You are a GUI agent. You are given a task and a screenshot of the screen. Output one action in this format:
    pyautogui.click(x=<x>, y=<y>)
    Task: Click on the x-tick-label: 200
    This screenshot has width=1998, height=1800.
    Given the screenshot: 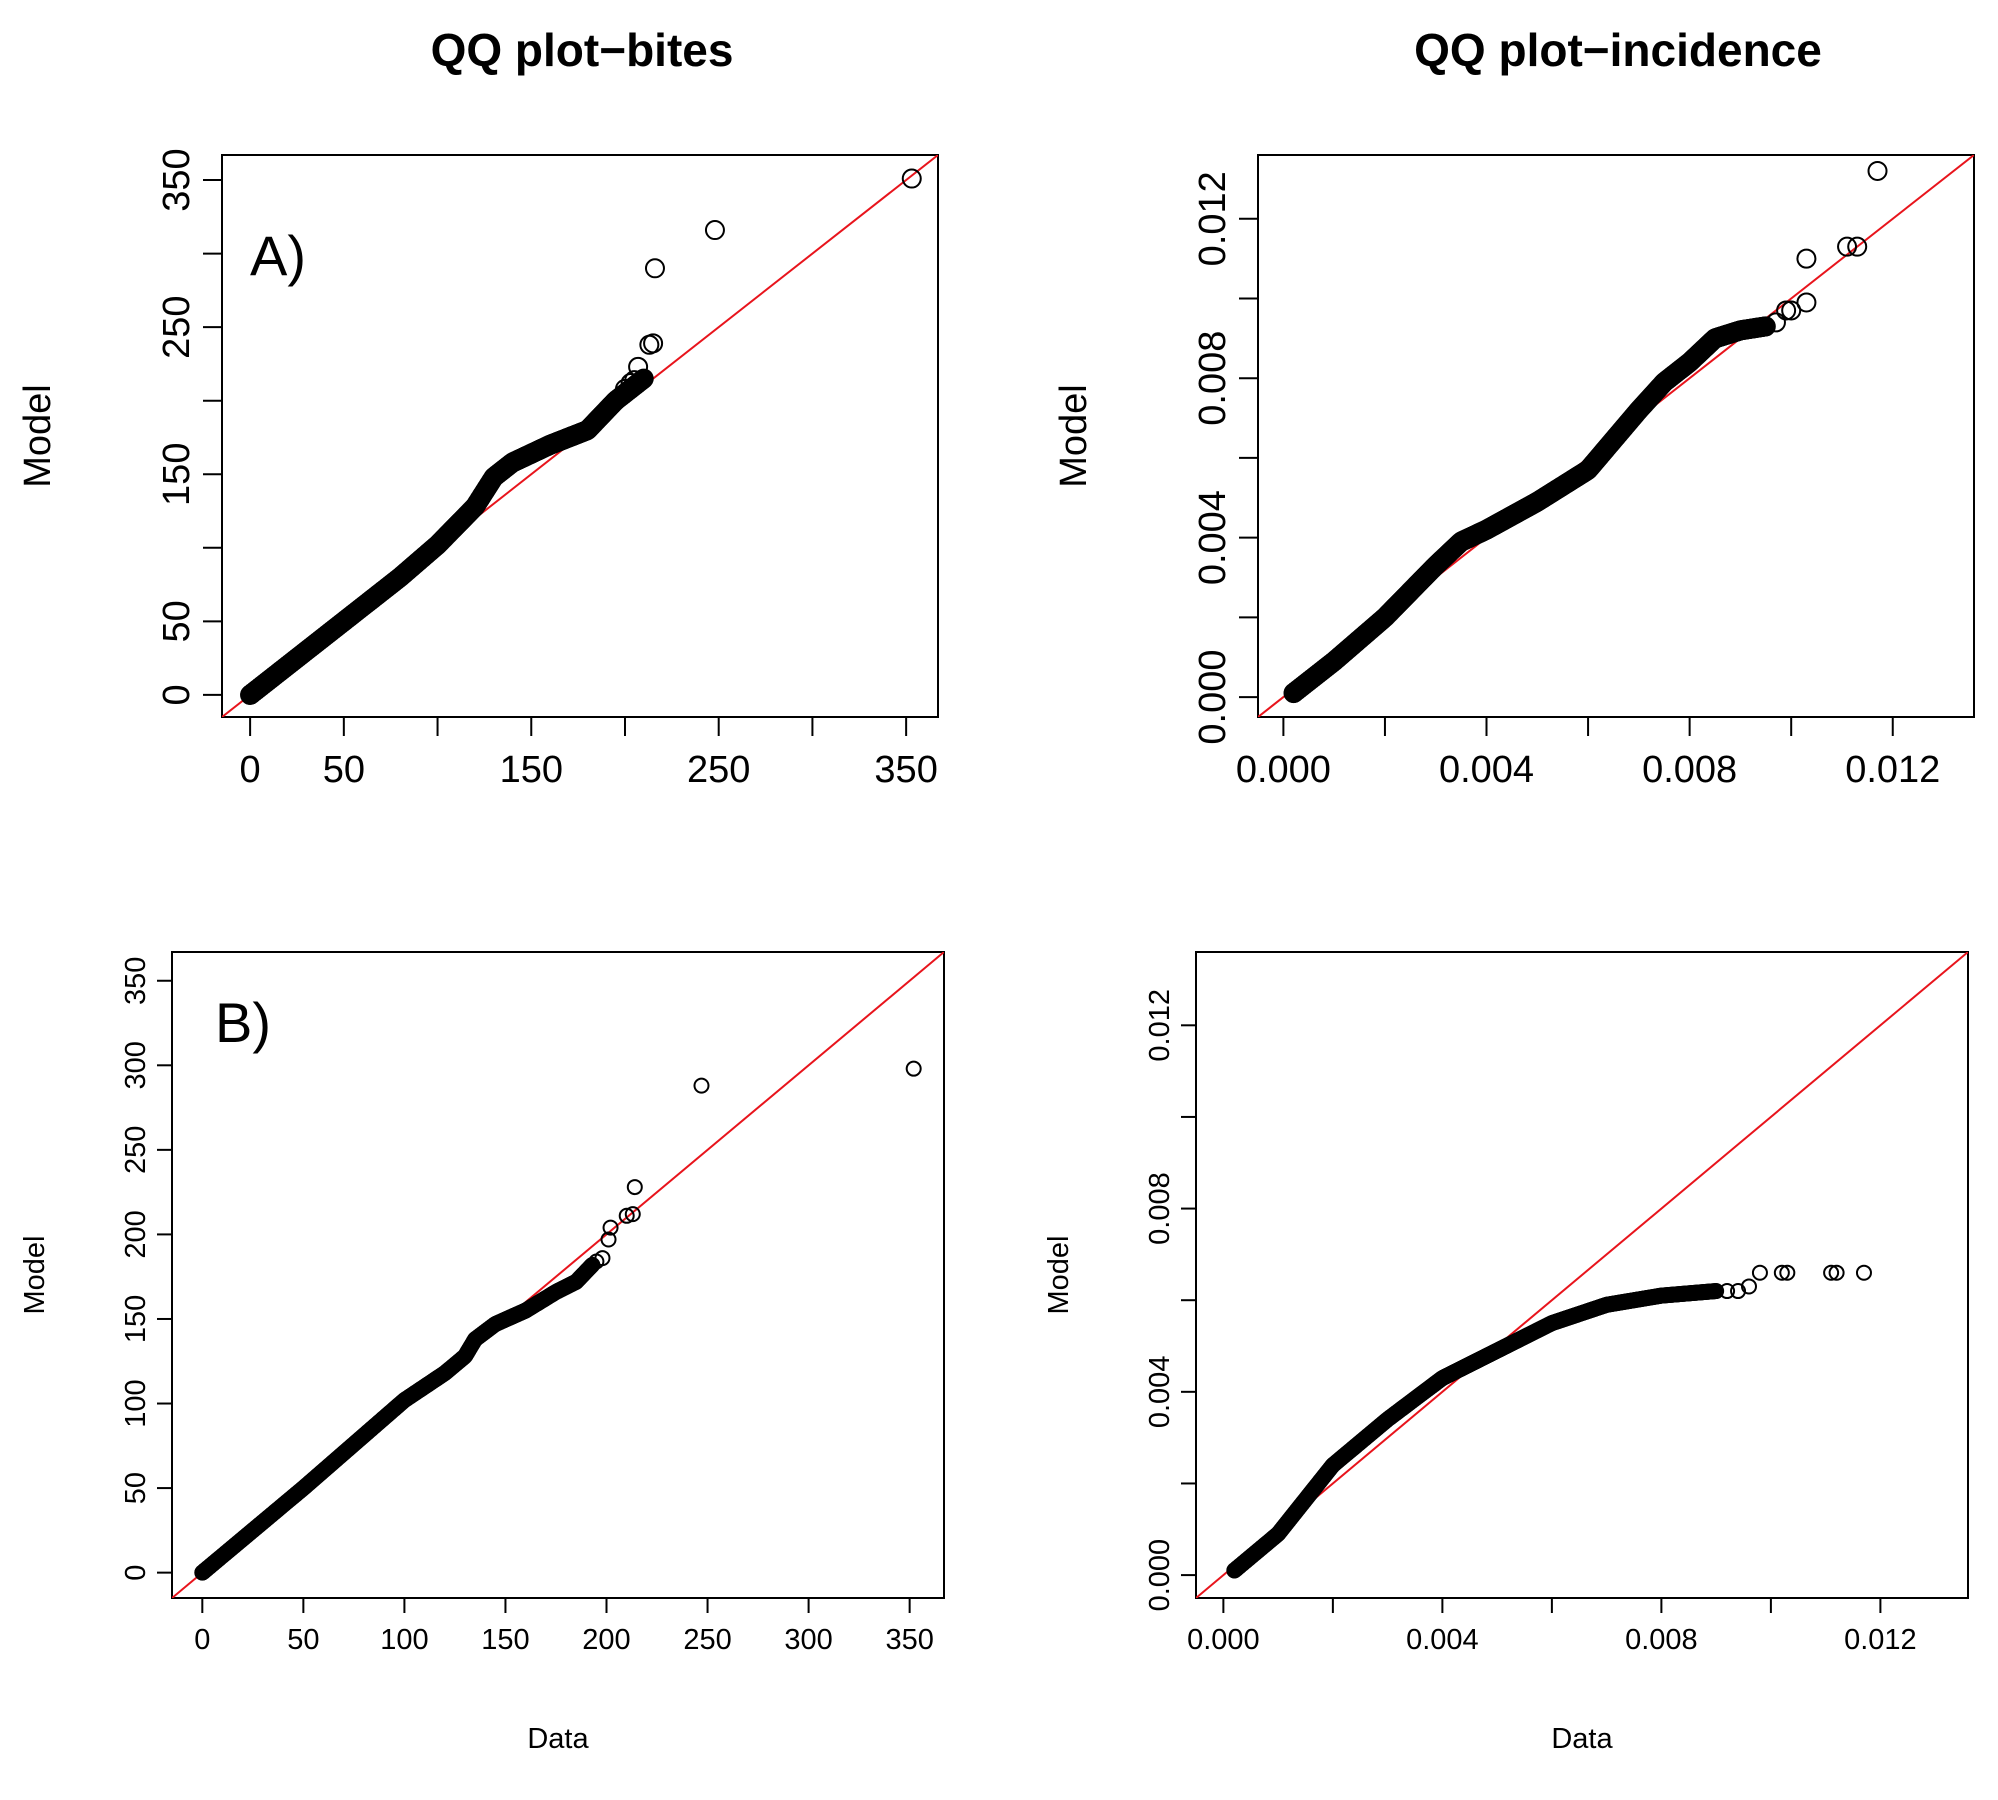 What is the action you would take?
    pyautogui.click(x=606, y=1640)
    